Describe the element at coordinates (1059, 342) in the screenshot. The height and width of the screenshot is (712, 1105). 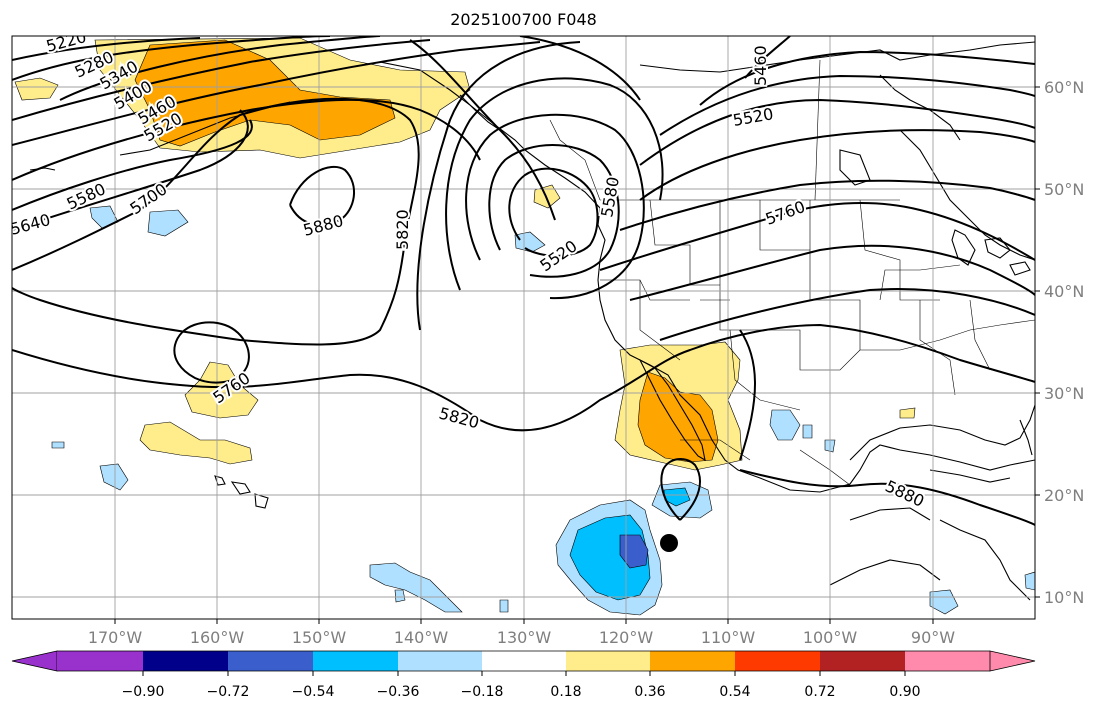
I see `latitude-axis: 60°N 50°N 40°N 30°N 20°N 10°N` at that location.